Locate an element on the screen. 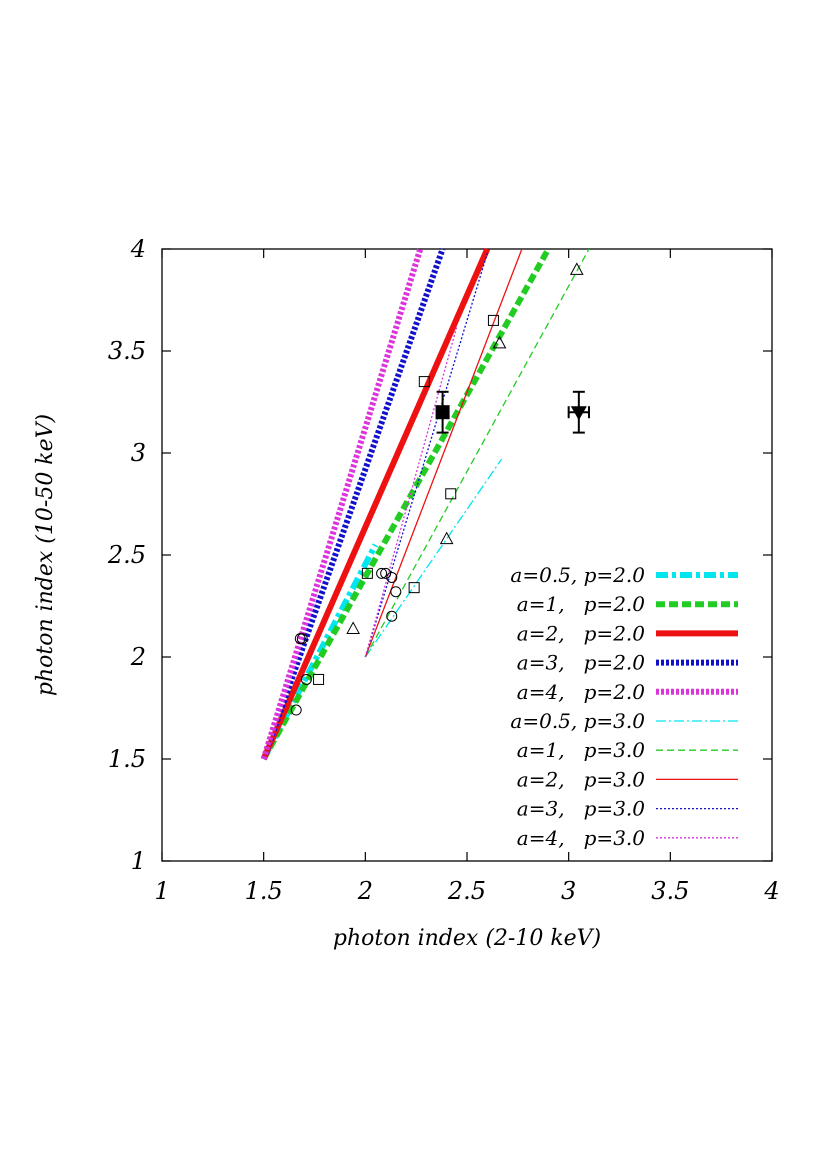 This screenshot has width=817, height=1168. legend-label: a=2, p=3.0 is located at coordinates (581, 779).